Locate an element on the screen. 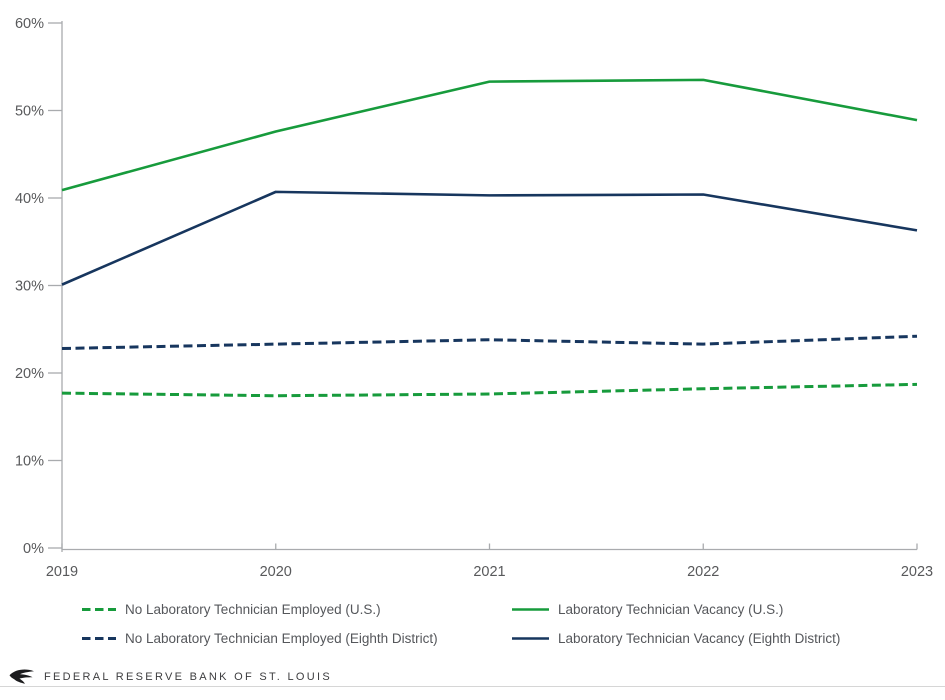 The width and height of the screenshot is (945, 700). legend-item-no-lab-tech-us: No Laboratory Technician Employed (U.S.) is located at coordinates (231, 609).